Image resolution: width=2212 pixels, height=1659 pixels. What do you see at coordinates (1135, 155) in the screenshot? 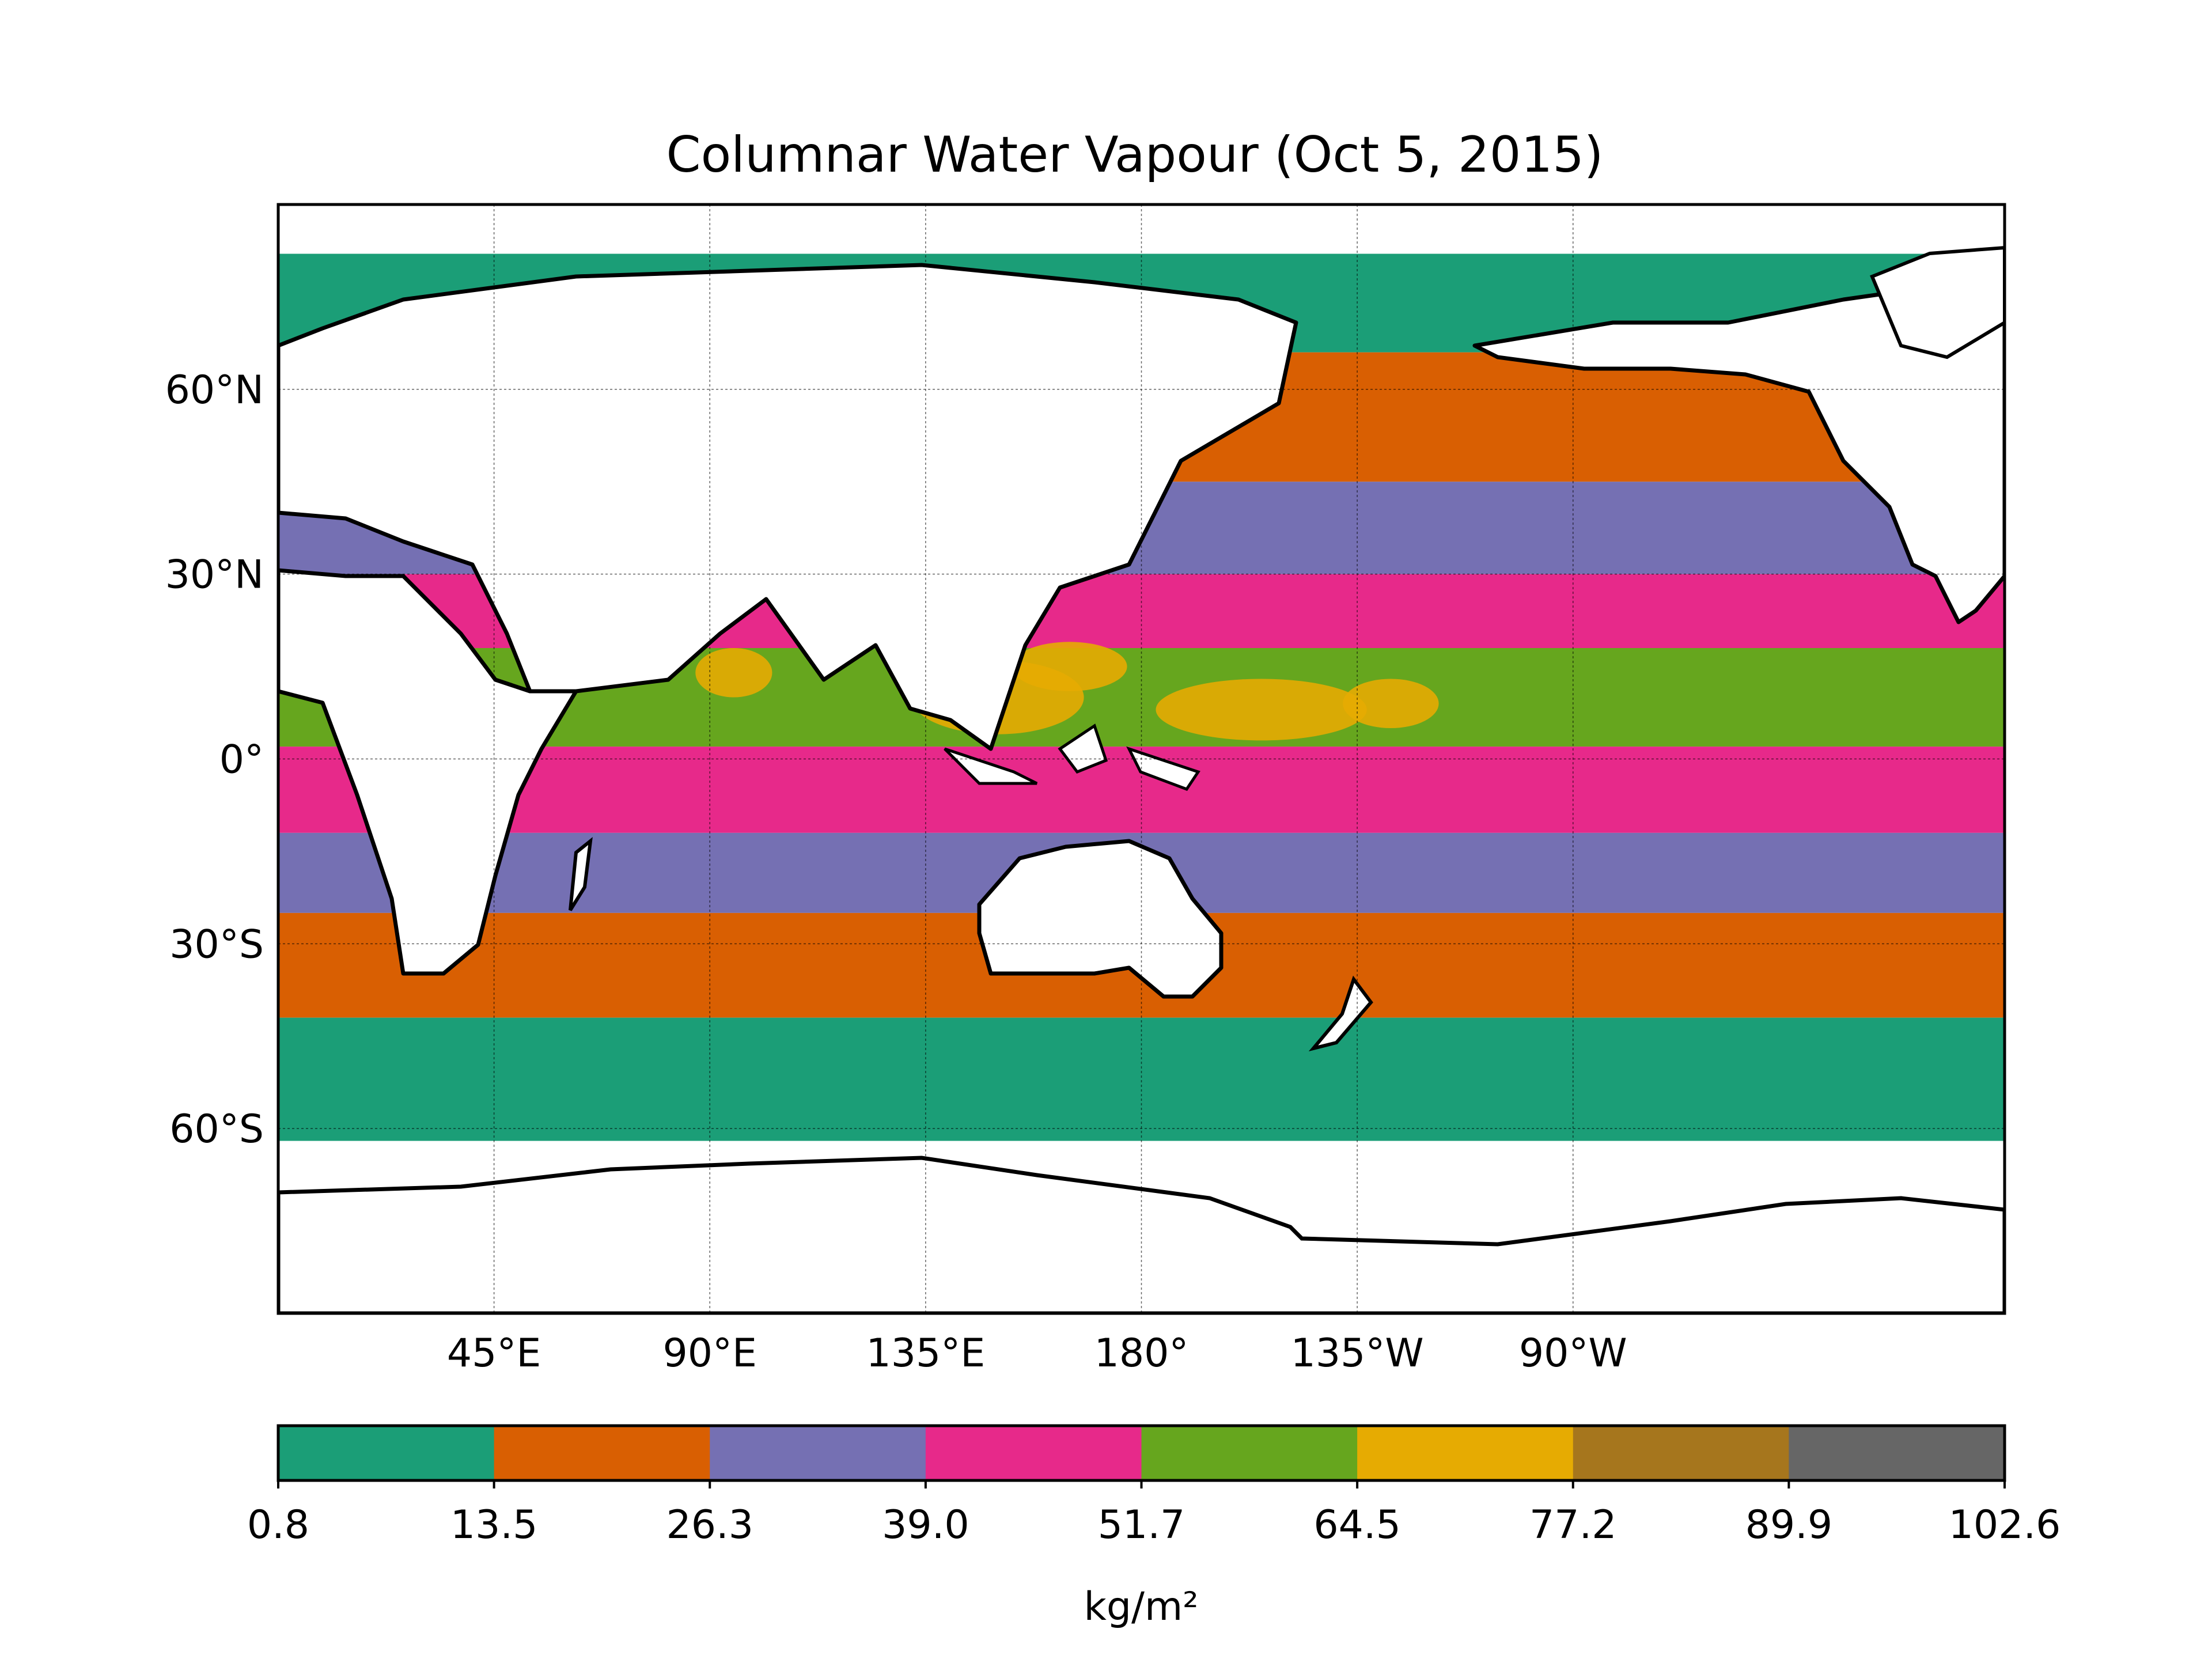
I see `chart-title: Columnar Water Vapour (Oct 5, 2015)` at bounding box center [1135, 155].